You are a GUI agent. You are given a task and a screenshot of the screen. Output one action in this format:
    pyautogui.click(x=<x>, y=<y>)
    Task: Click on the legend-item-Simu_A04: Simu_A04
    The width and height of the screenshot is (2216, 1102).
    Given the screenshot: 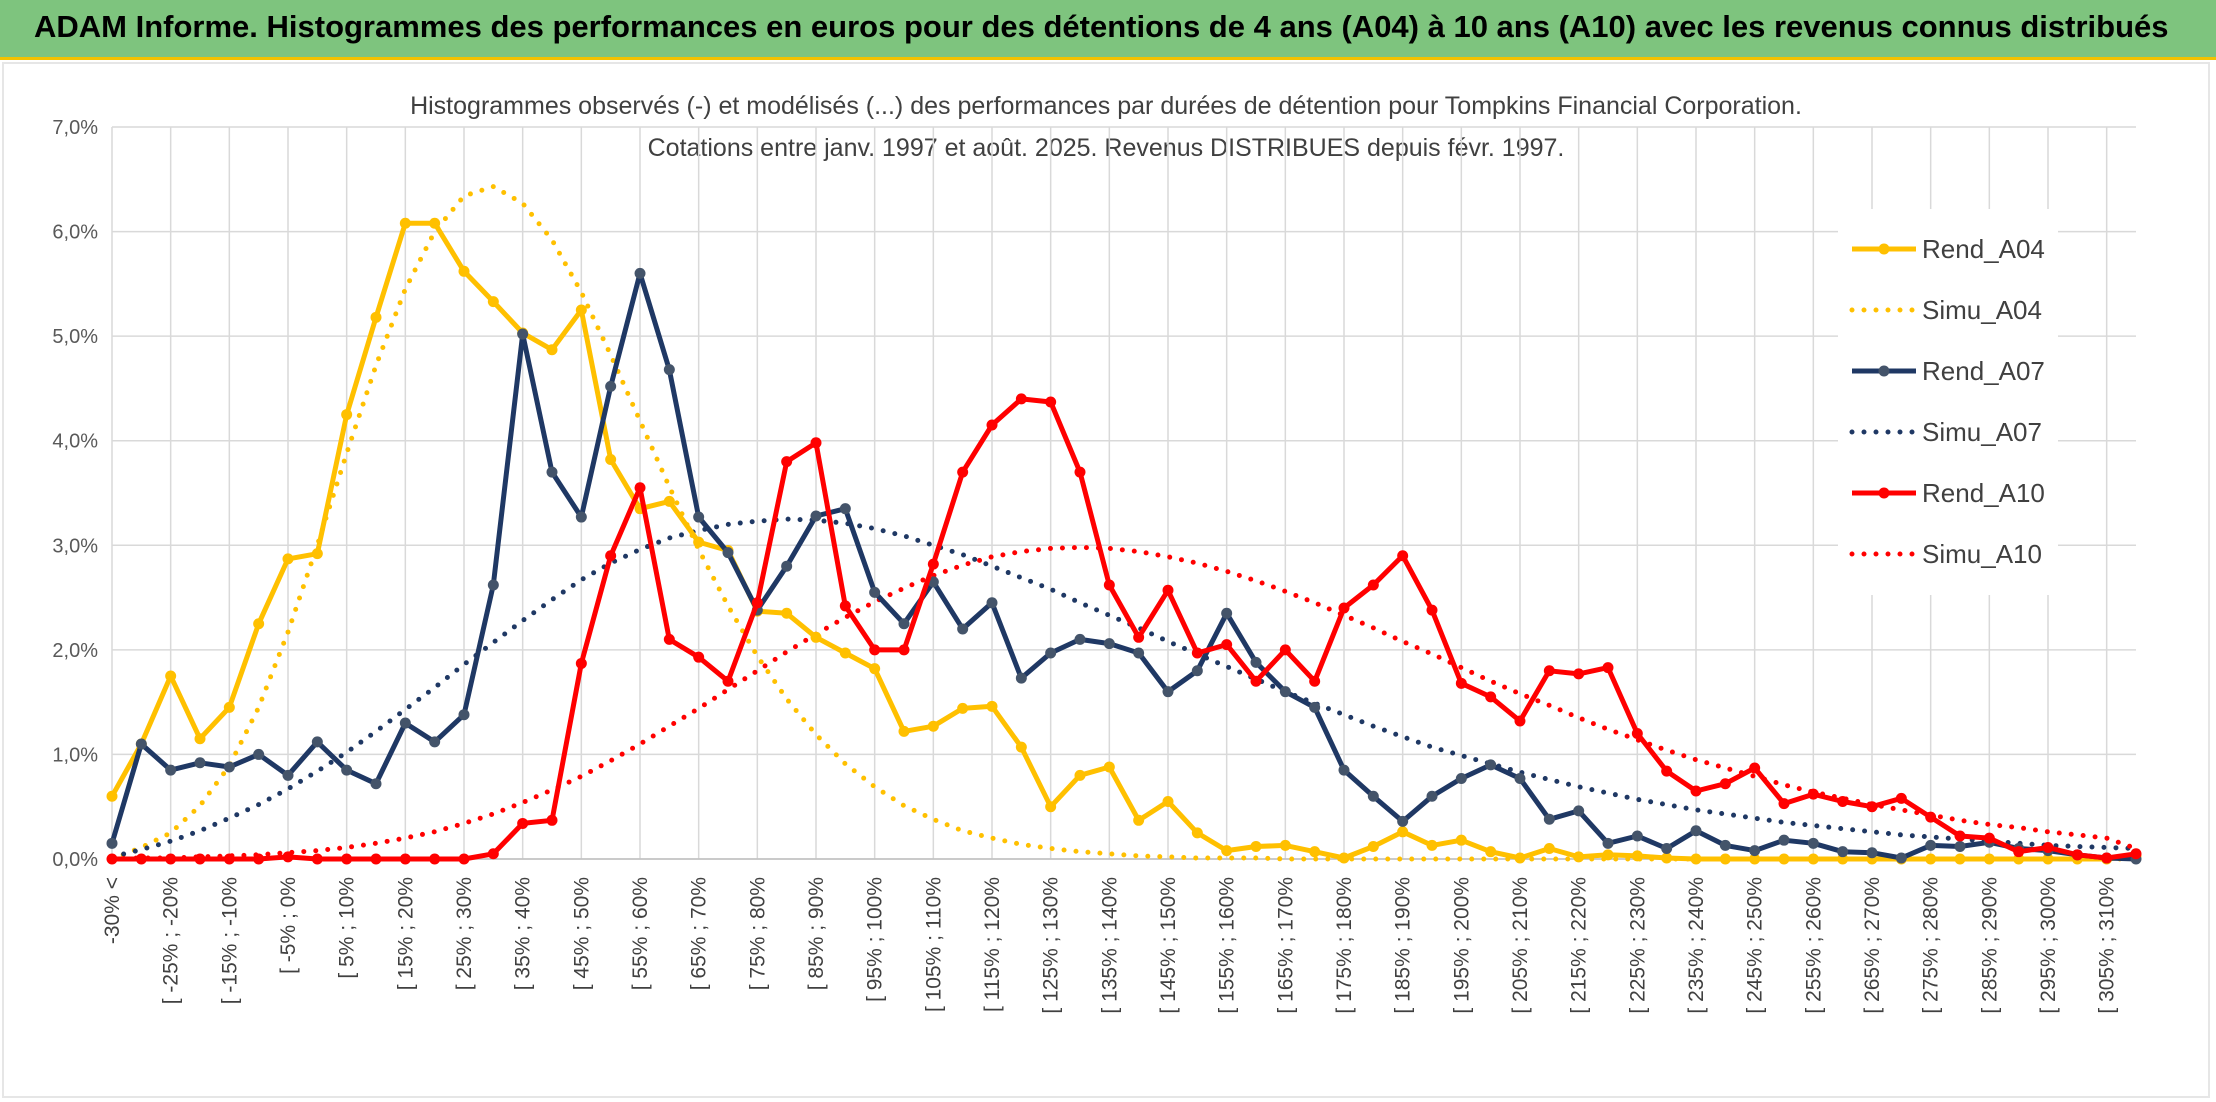 What is the action you would take?
    pyautogui.click(x=1945, y=310)
    